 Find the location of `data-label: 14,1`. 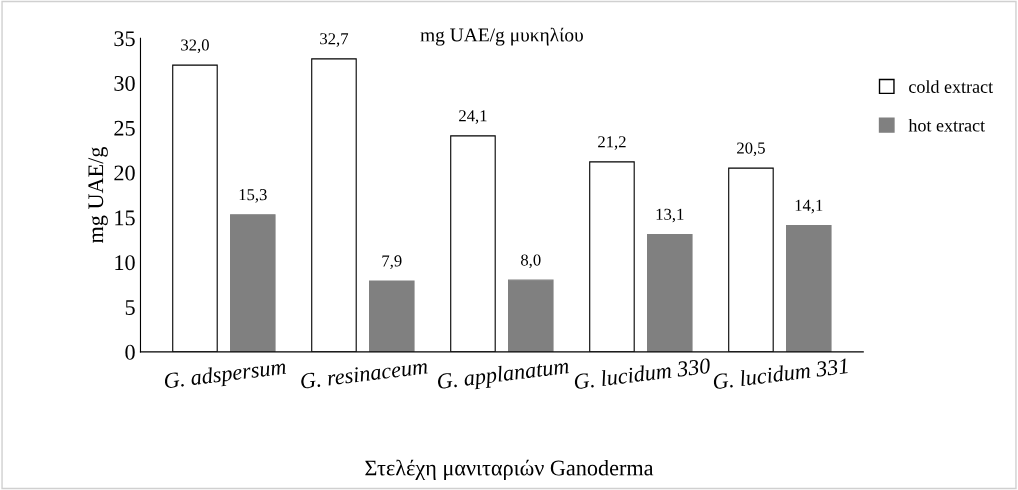

data-label: 14,1 is located at coordinates (809, 206).